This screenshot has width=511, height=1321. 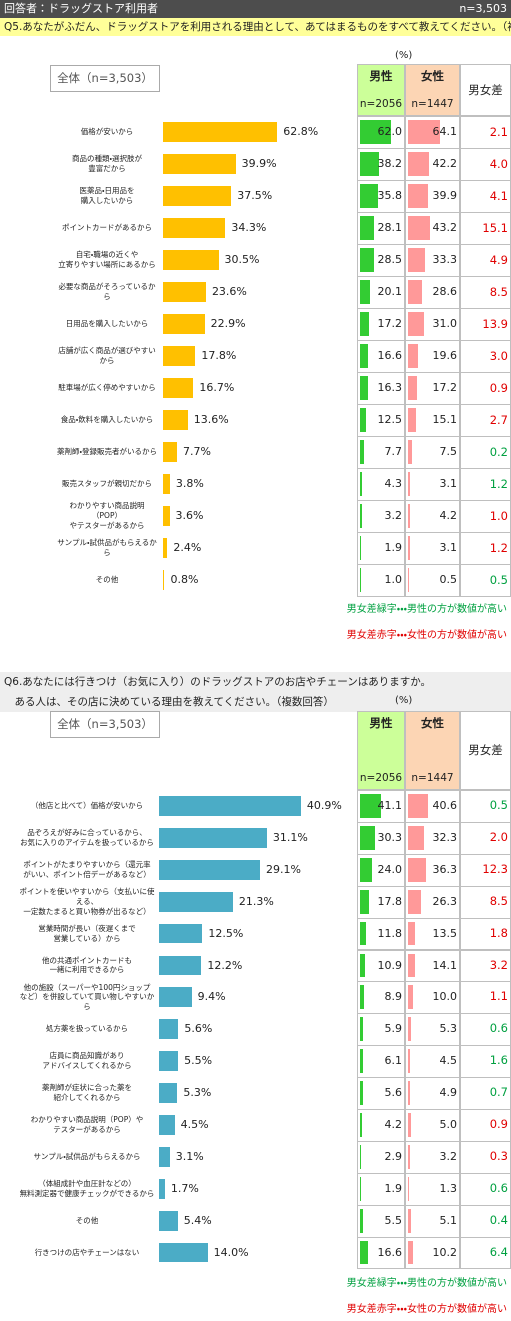 What do you see at coordinates (390, 901) in the screenshot?
I see `cell-value: 17.8` at bounding box center [390, 901].